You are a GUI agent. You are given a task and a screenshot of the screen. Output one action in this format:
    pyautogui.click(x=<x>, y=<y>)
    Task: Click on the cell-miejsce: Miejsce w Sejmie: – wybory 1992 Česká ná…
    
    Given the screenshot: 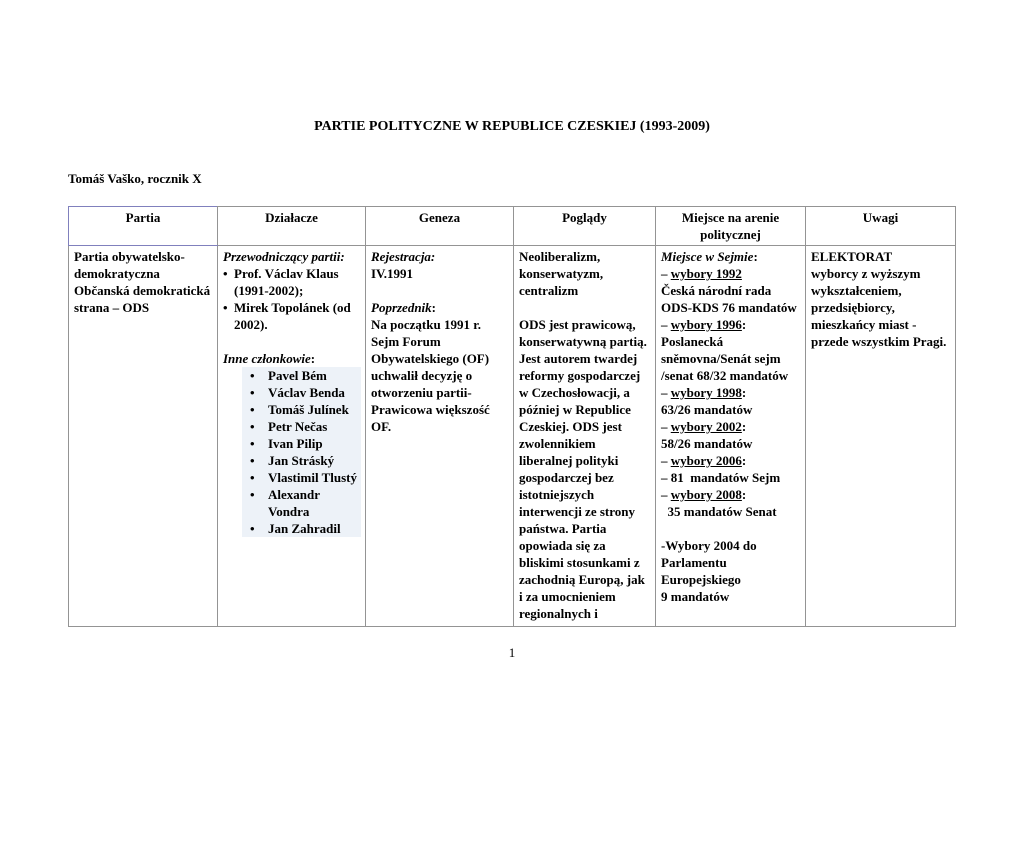 What is the action you would take?
    pyautogui.click(x=730, y=436)
    